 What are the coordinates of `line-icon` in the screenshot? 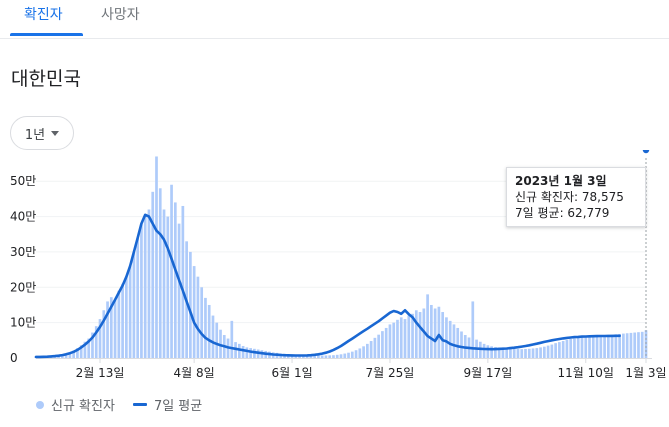 It's located at (139, 404).